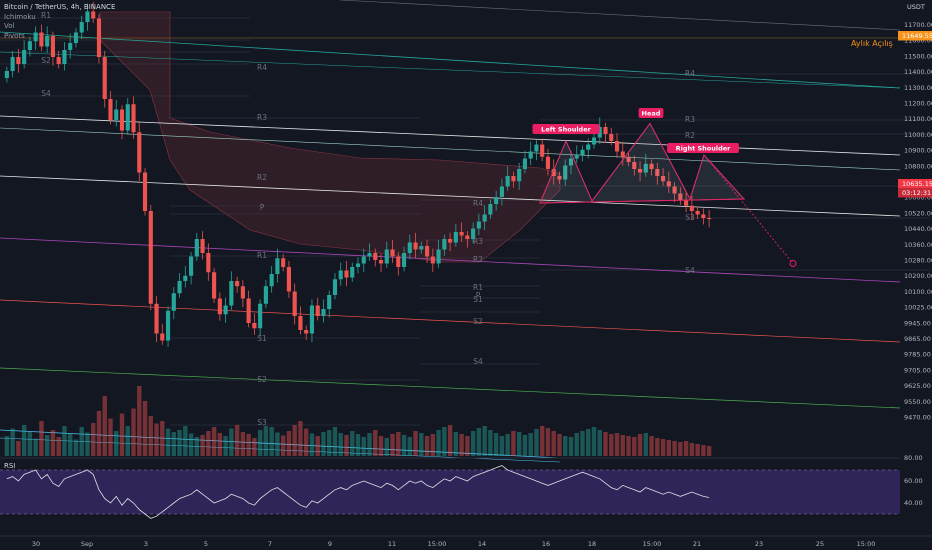 This screenshot has height=550, width=932. I want to click on pivot-label: P, so click(478, 295).